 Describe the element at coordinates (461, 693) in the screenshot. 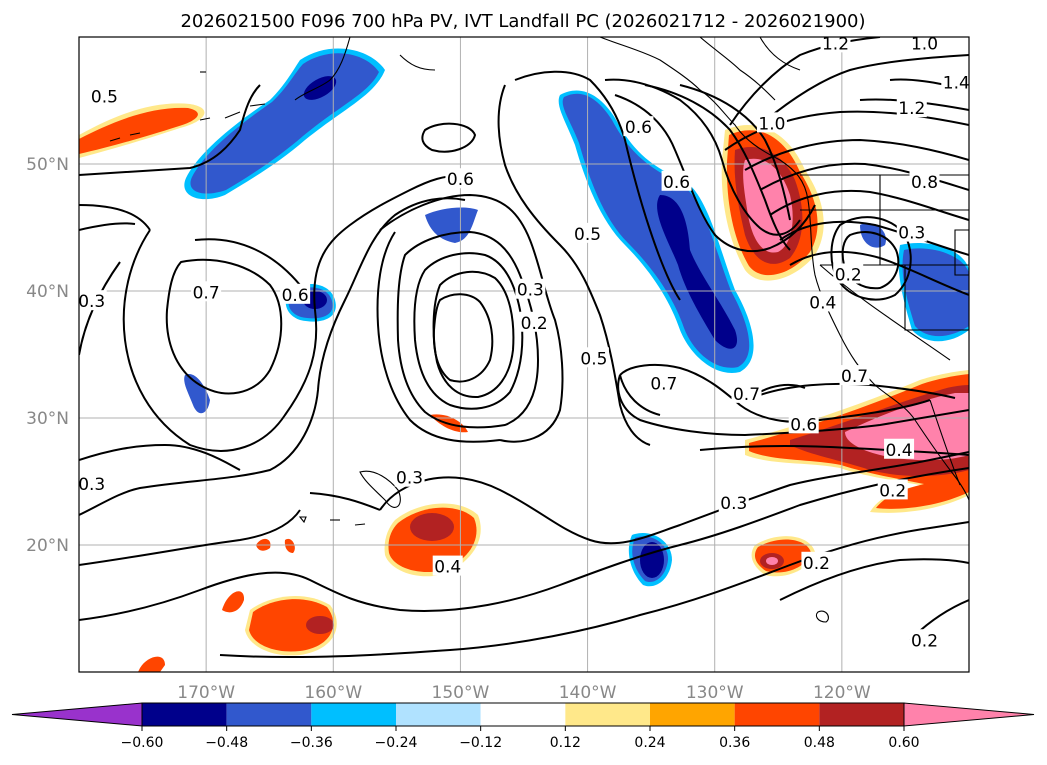

I see `x-tick-label: 150°W` at that location.